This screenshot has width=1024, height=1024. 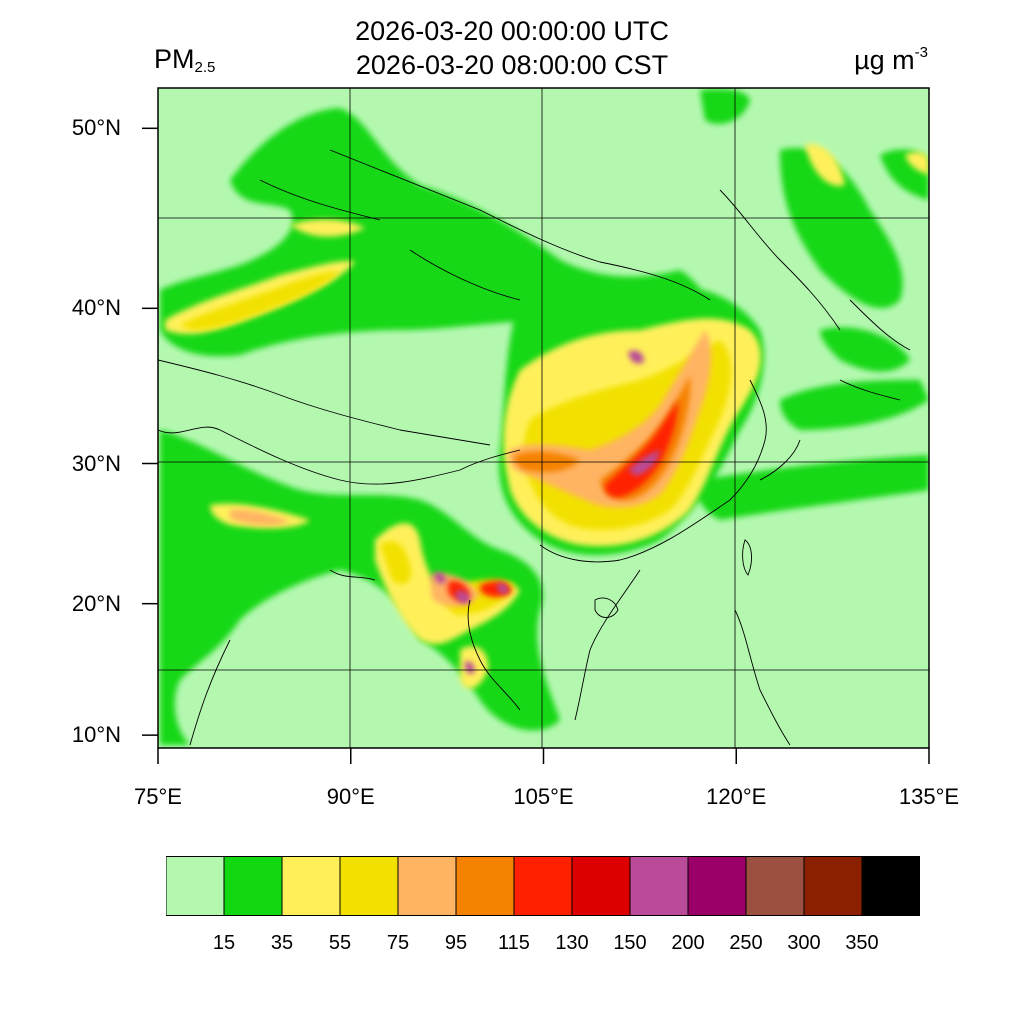 I want to click on unit-superscript: -3, so click(x=921, y=52).